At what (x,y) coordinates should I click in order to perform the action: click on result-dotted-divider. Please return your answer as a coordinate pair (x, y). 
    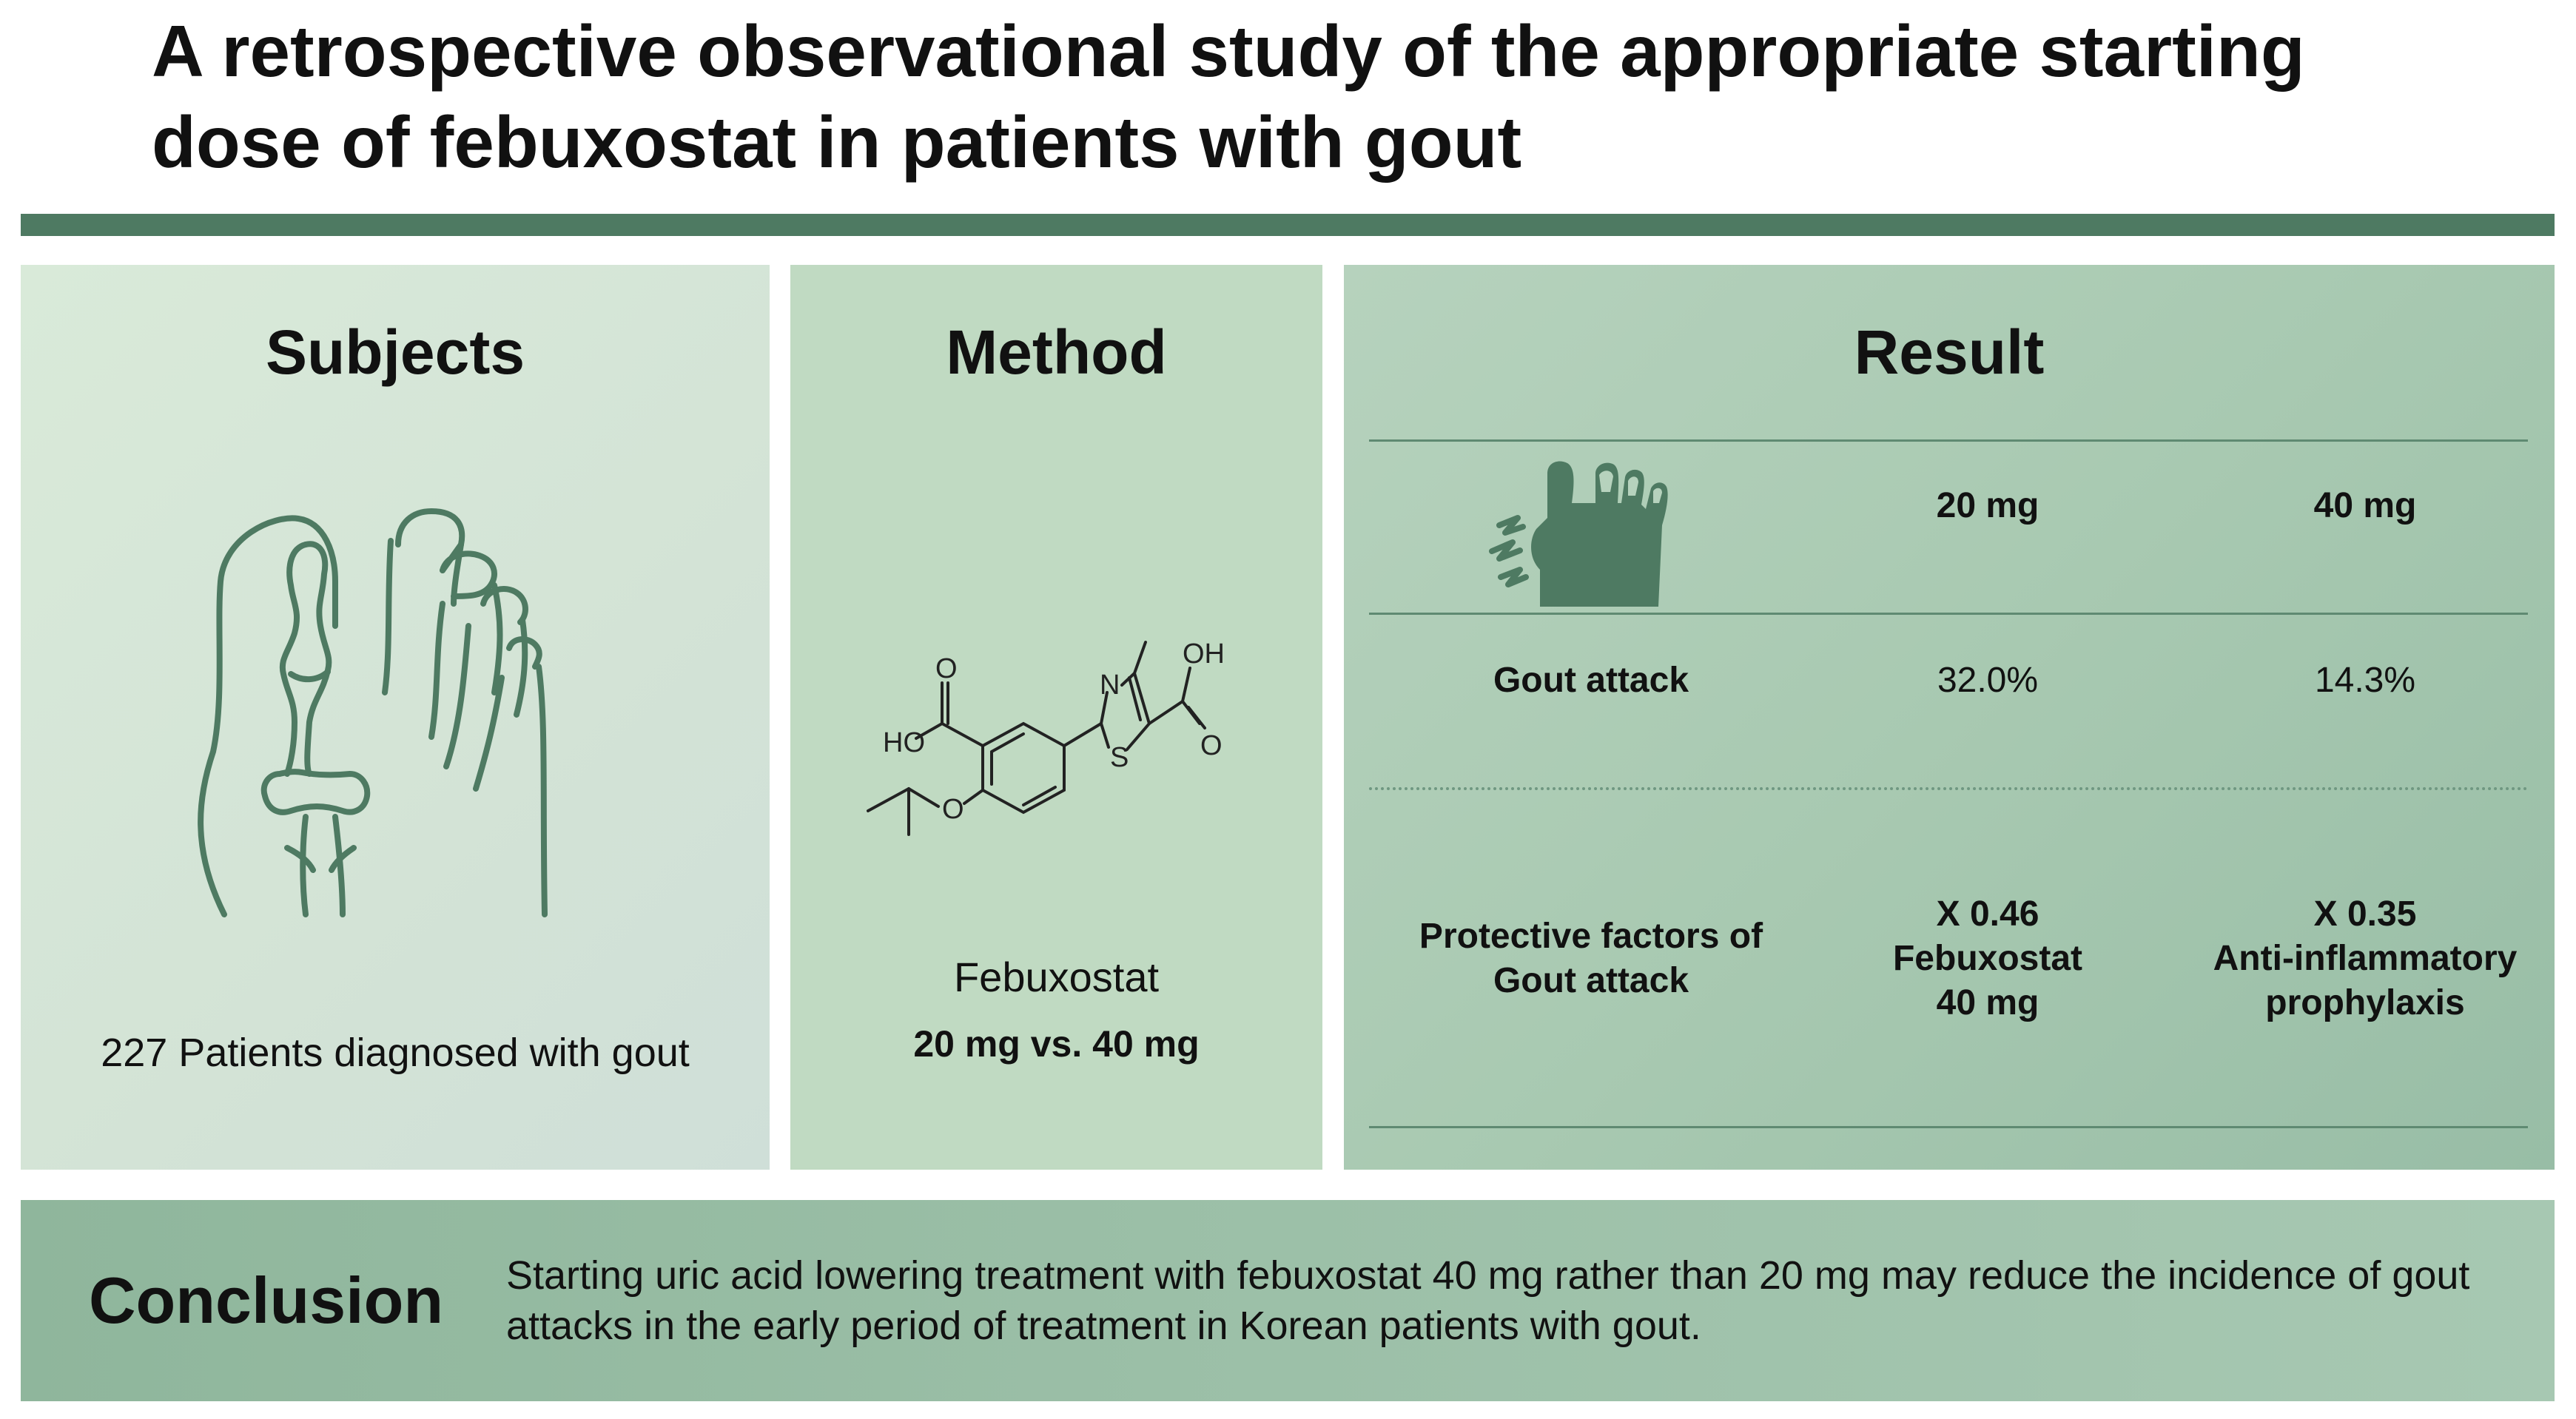
    Looking at the image, I should click on (1948, 788).